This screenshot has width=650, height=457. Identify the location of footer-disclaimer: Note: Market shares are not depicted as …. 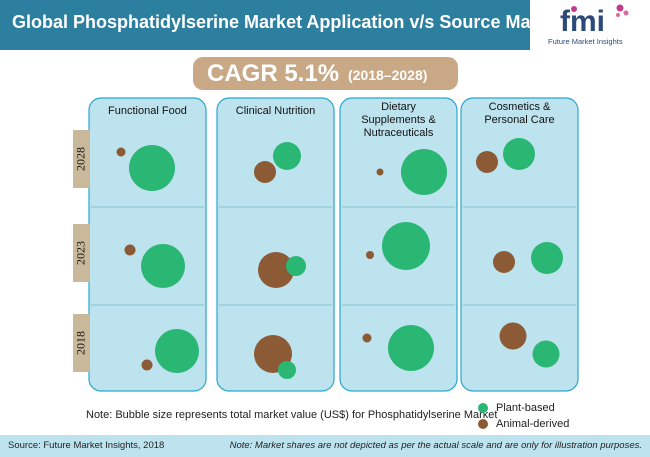
(435, 445).